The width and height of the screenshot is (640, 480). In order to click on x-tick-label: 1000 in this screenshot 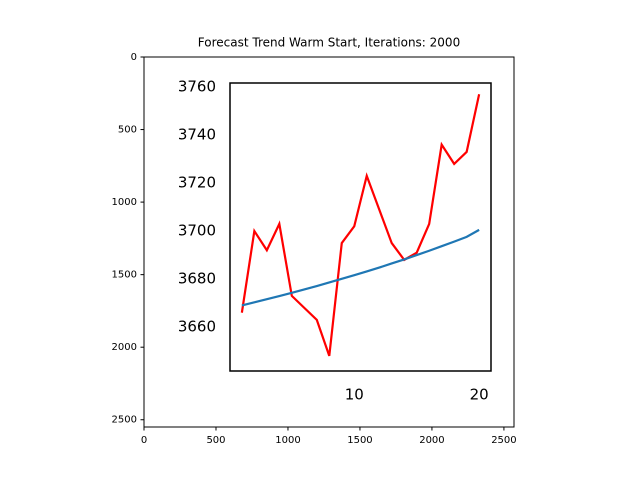, I will do `click(287, 440)`.